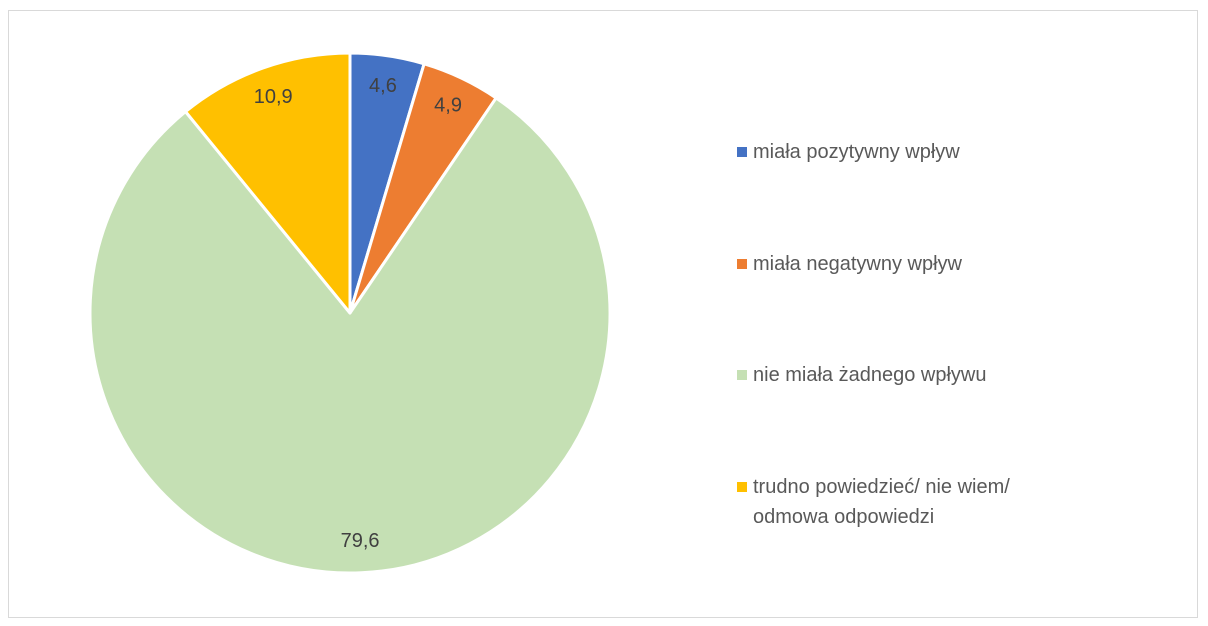 Image resolution: width=1208 pixels, height=626 pixels. Describe the element at coordinates (383, 86) in the screenshot. I see `data-label: 4,6` at that location.